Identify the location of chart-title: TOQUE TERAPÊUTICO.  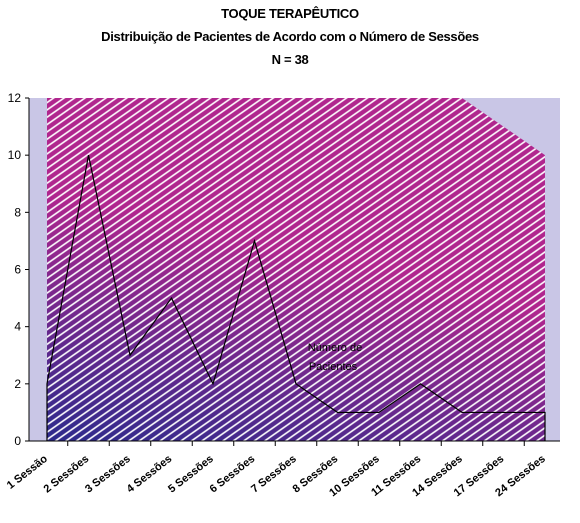
(290, 13).